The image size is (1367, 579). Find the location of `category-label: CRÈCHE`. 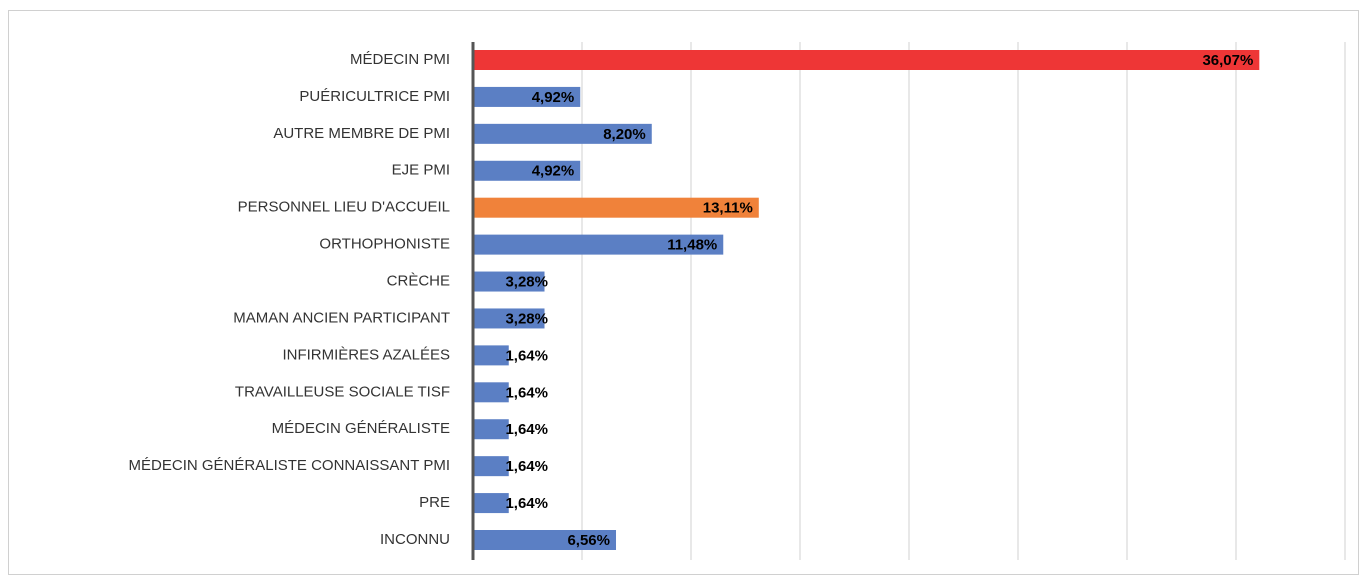

category-label: CRÈCHE is located at coordinates (418, 281).